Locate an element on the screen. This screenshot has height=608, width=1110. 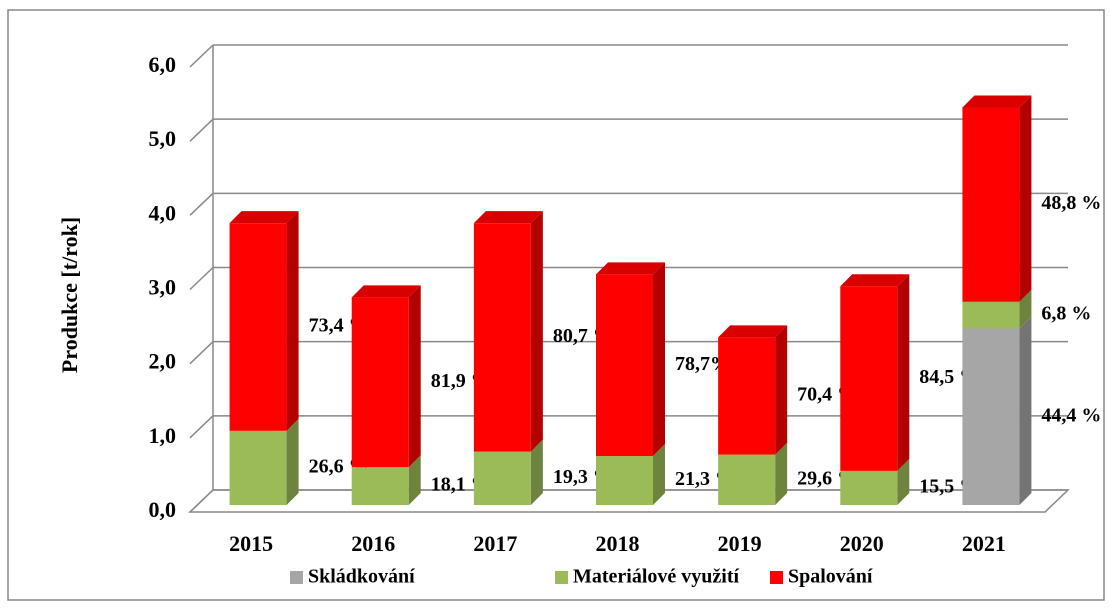
y-tick-label: 6,0 is located at coordinates (163, 64).